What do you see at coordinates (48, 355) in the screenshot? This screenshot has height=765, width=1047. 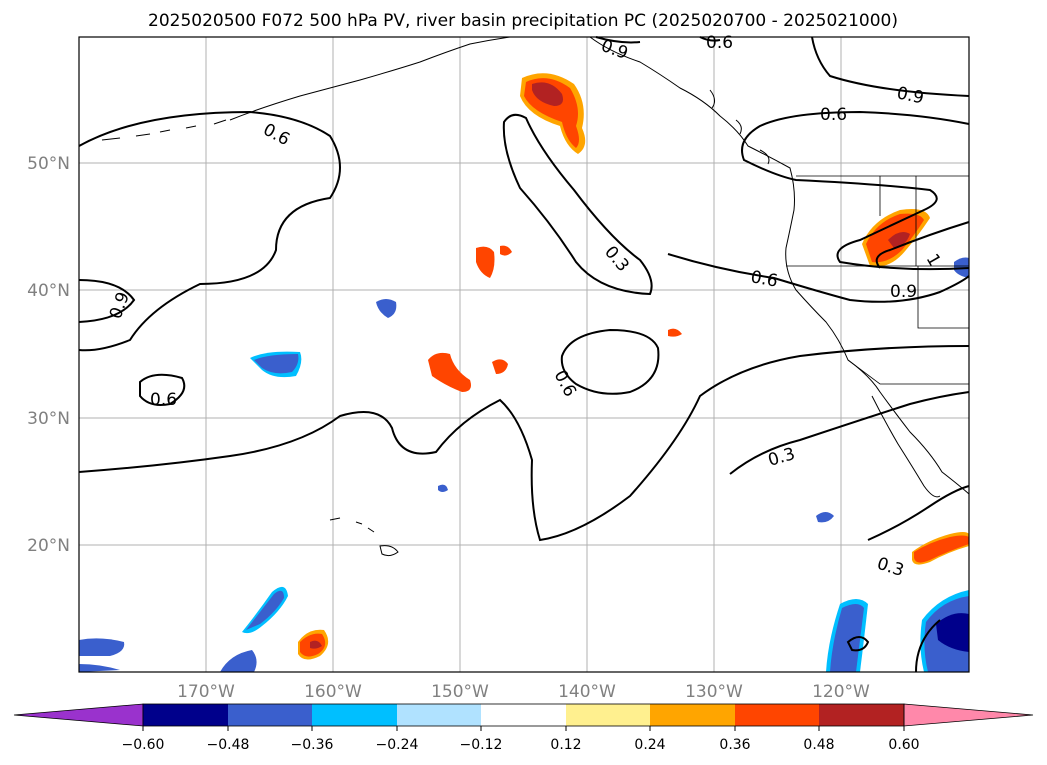 I see `latitude-labels: 50°N 40°N 30°N 20°N` at bounding box center [48, 355].